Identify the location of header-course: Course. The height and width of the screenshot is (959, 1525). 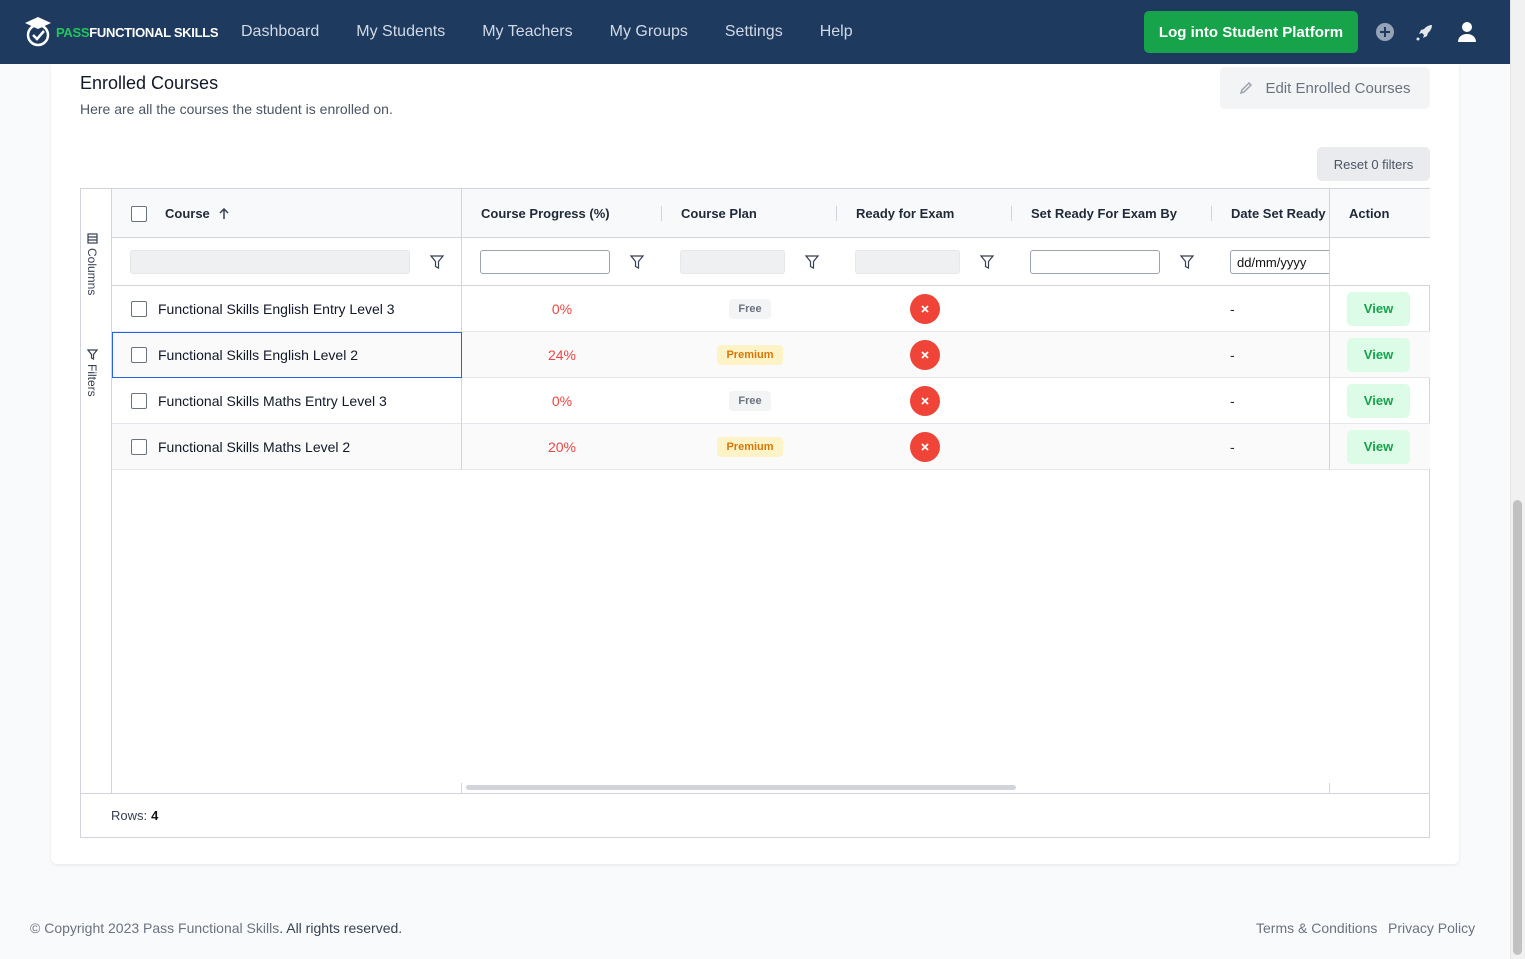
(197, 213).